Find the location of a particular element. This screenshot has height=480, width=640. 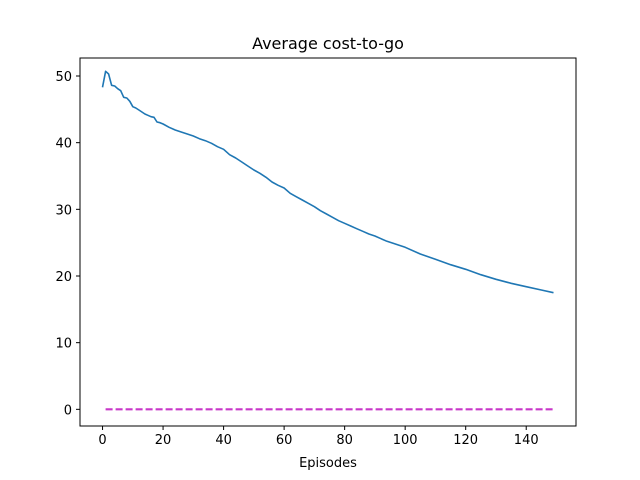

x-tick-label: 120 is located at coordinates (465, 440).